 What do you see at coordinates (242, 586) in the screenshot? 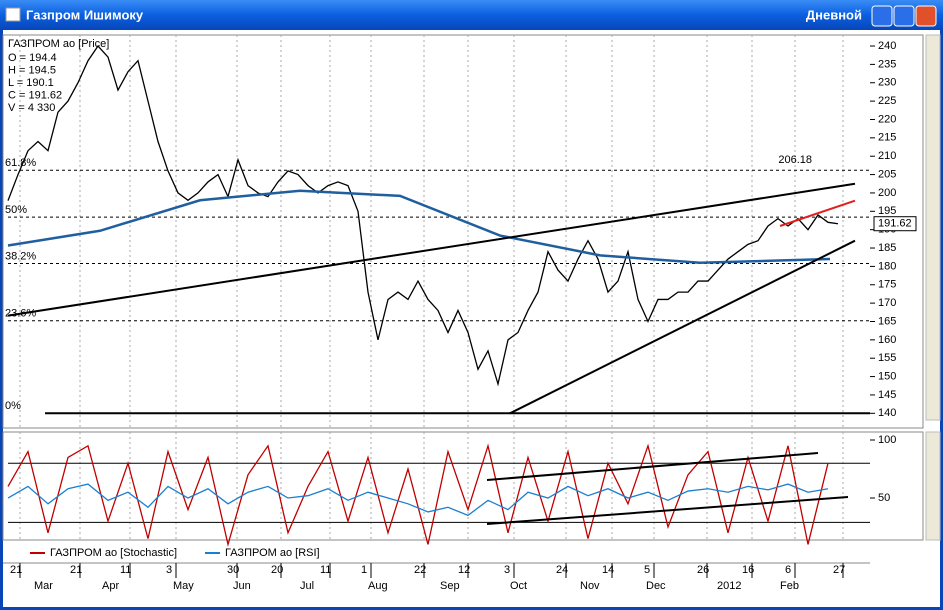
I see `month-label: Jun` at bounding box center [242, 586].